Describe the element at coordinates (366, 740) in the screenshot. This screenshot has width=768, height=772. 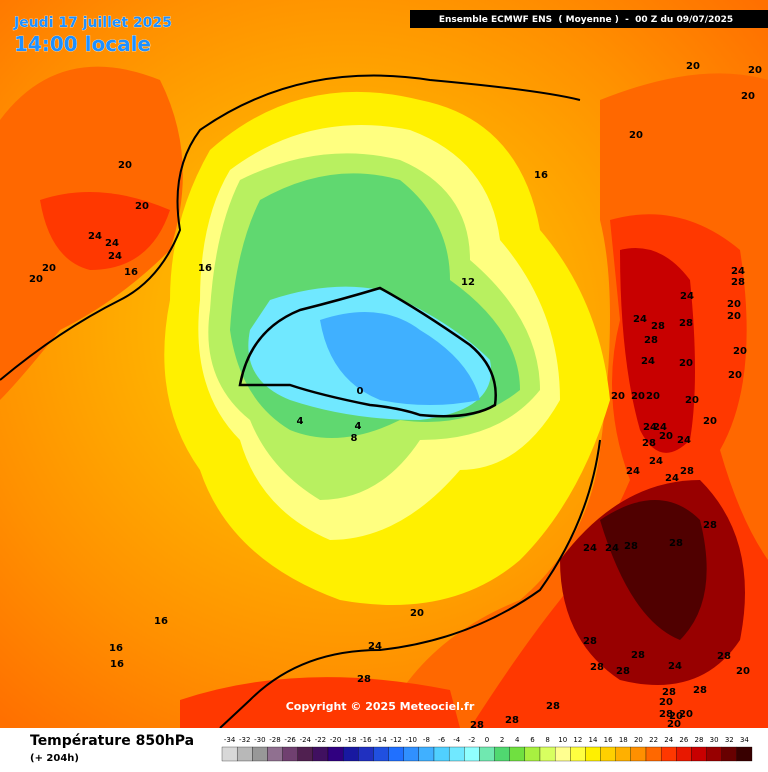
I see `colorbar-tick: -16` at that location.